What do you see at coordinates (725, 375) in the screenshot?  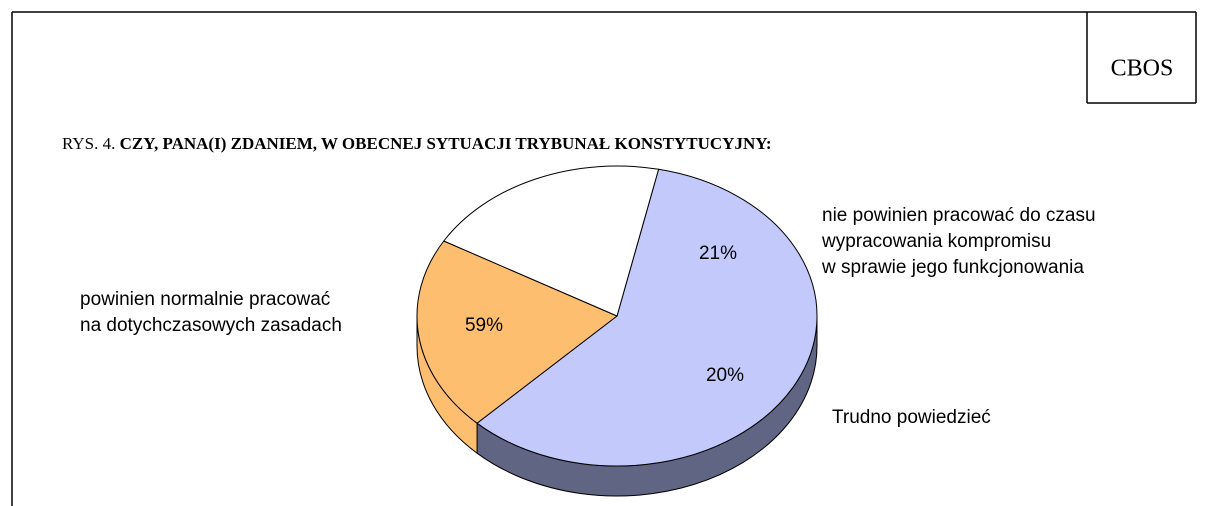 I see `value-label: 20%` at bounding box center [725, 375].